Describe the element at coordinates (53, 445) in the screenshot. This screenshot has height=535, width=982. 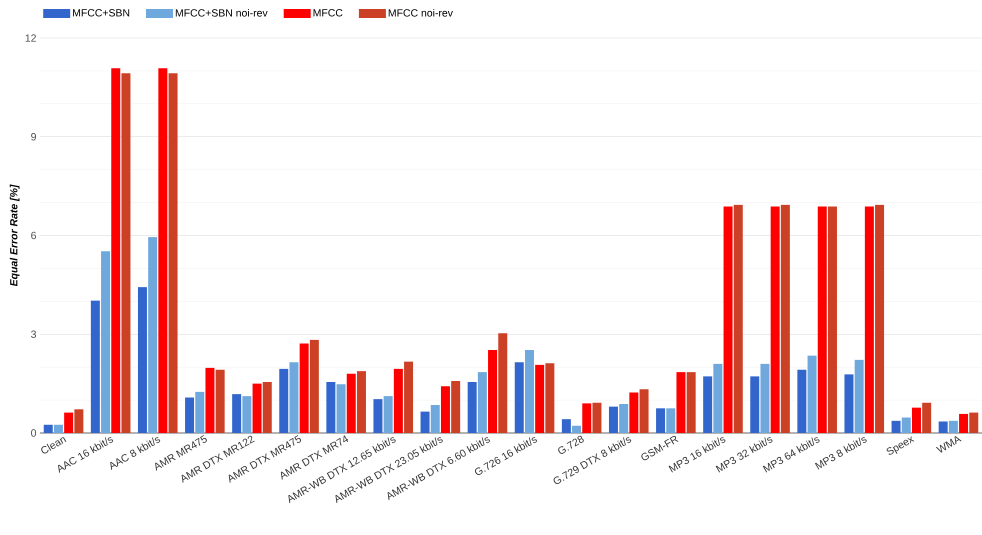
I see `x-tick-label: Clean` at that location.